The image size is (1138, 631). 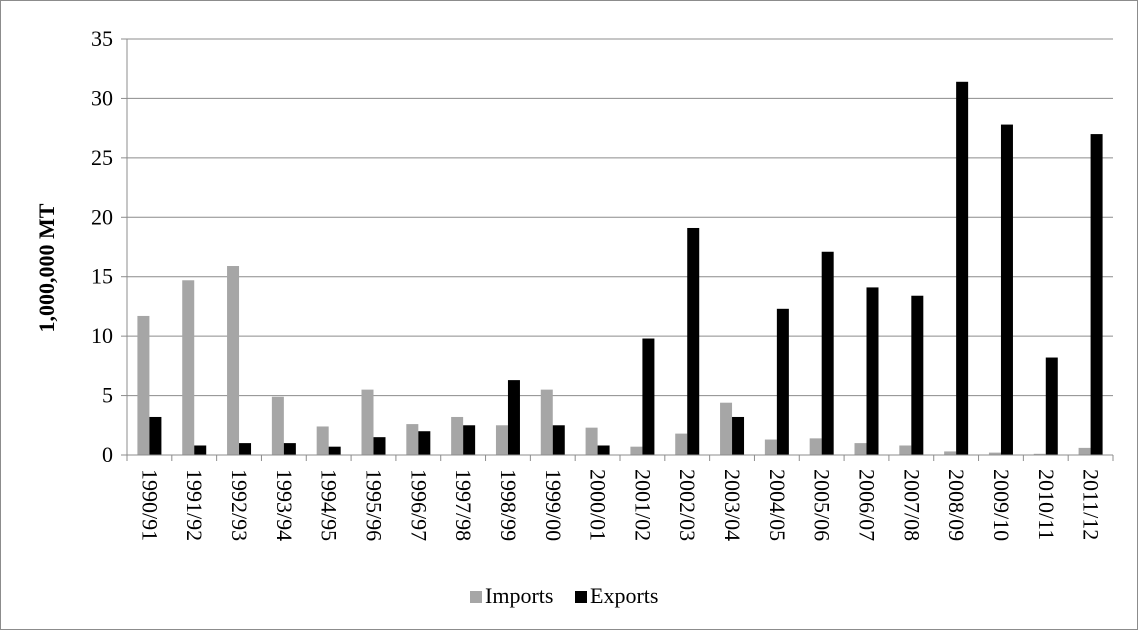 What do you see at coordinates (418, 505) in the screenshot?
I see `x-tick-label: 1996/97` at bounding box center [418, 505].